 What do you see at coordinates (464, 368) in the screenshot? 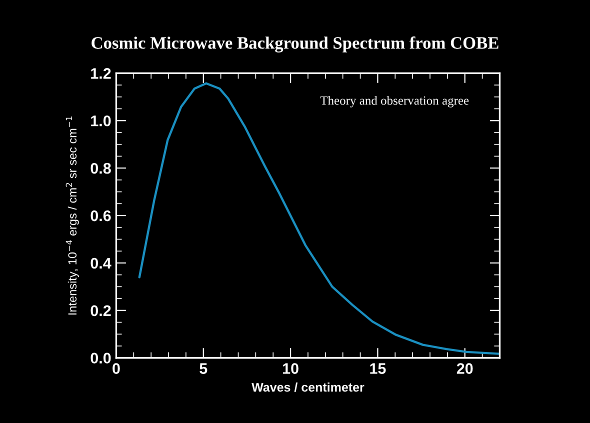
I see `x-tick-label: 20` at bounding box center [464, 368].